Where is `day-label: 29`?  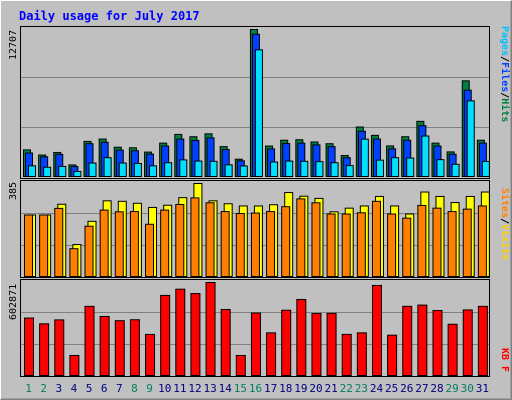 day-label: 29 is located at coordinates (452, 388).